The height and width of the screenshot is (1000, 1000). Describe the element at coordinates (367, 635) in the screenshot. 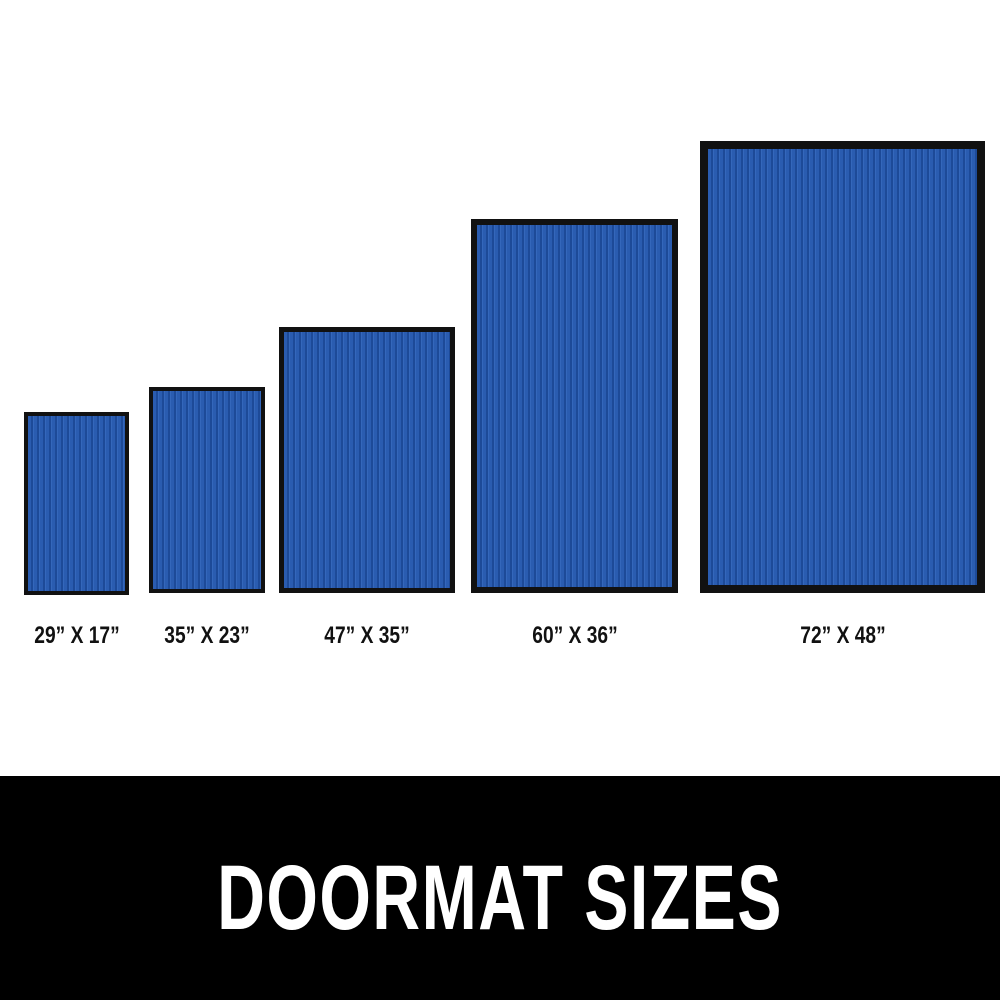

I see `size-label-3: 47” X 35”` at that location.